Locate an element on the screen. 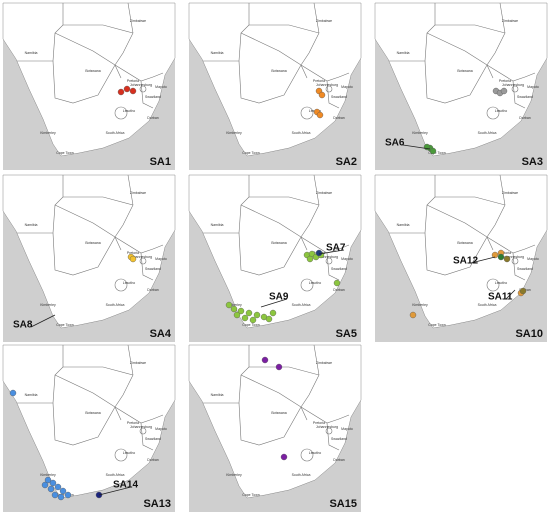 This screenshot has width=550, height=519. panel-label: SA15 is located at coordinates (343, 504).